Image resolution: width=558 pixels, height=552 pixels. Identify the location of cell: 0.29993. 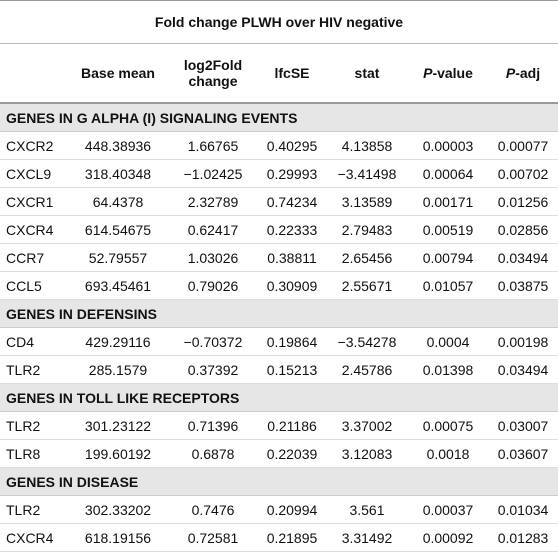
(292, 173).